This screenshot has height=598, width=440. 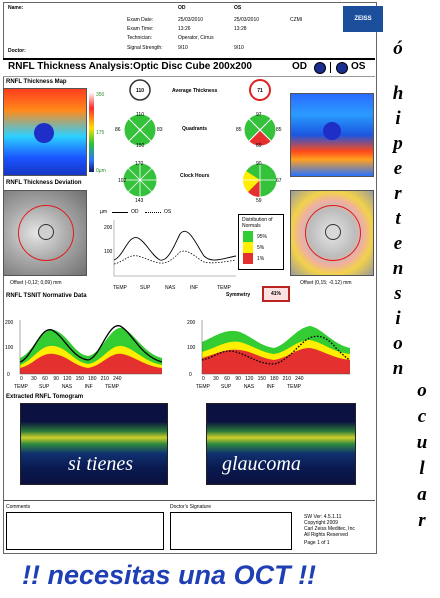 I want to click on tick: 210, so click(x=286, y=379).